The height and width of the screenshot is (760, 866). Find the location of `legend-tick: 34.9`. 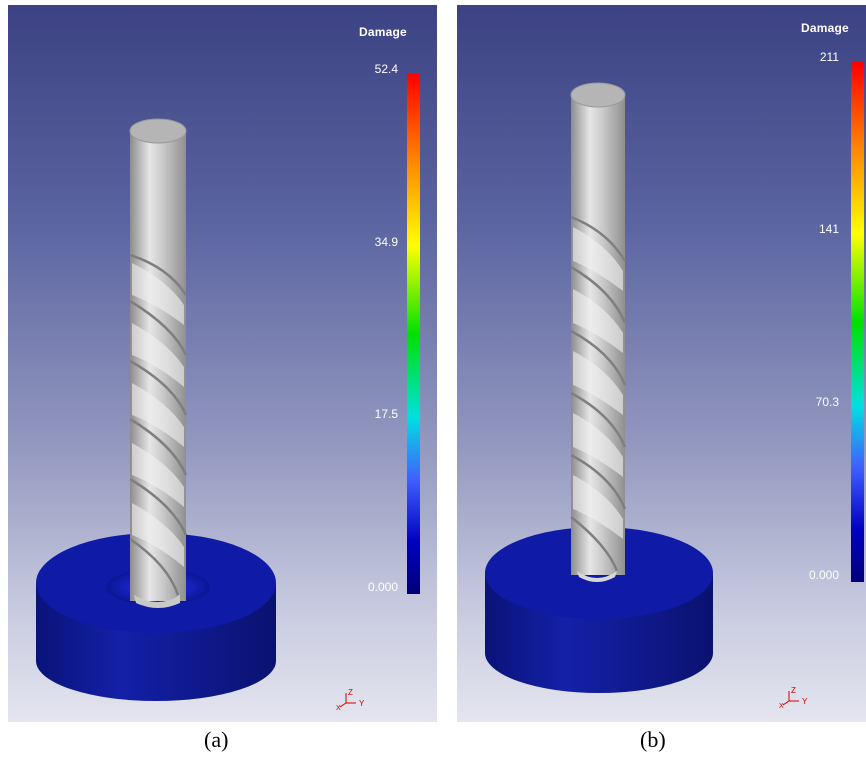

legend-tick: 34.9 is located at coordinates (386, 242).